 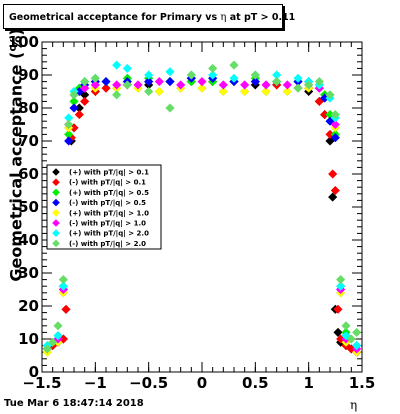 What do you see at coordinates (28, 273) in the screenshot?
I see `y-tick-label: 30` at bounding box center [28, 273].